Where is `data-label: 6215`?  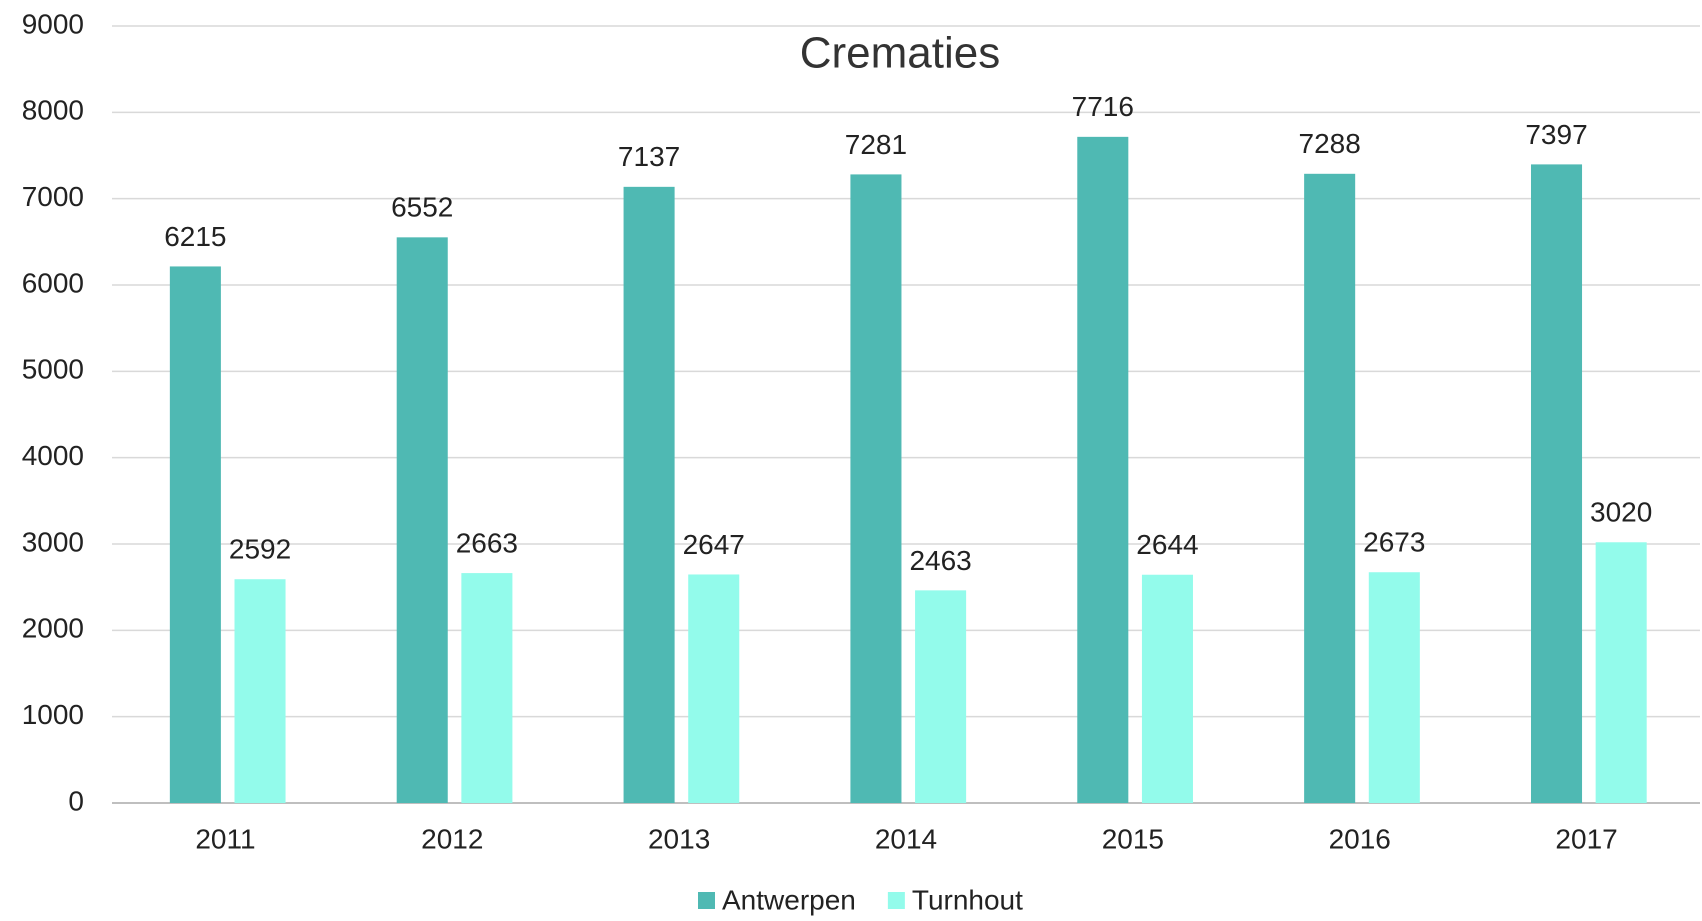 data-label: 6215 is located at coordinates (195, 236).